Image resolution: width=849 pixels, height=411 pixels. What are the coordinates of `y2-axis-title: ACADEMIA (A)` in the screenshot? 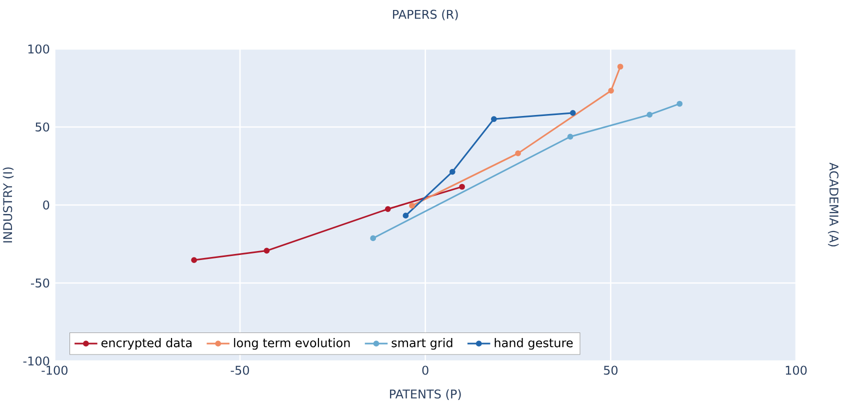 It's located at (833, 204).